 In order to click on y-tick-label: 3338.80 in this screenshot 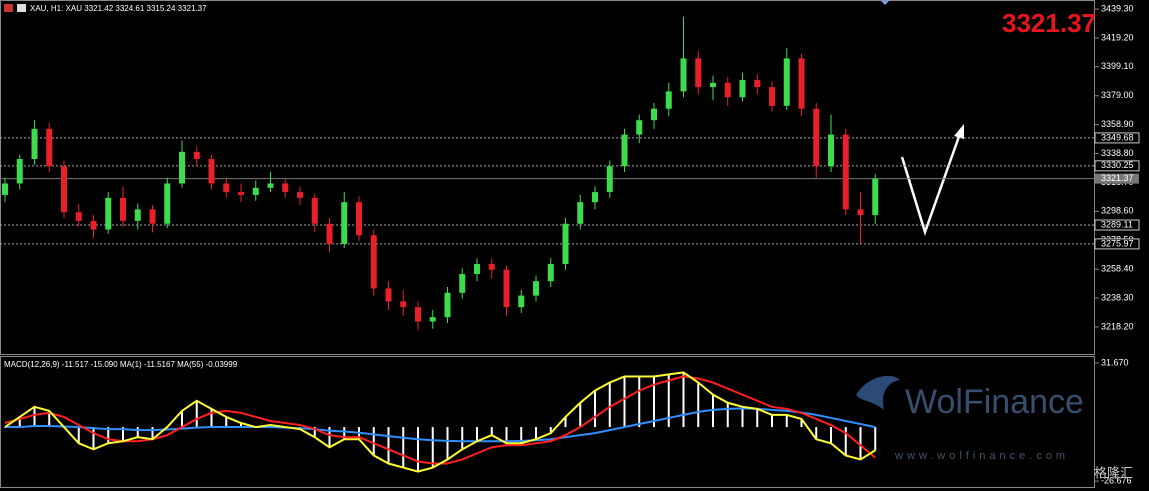, I will do `click(1117, 153)`.